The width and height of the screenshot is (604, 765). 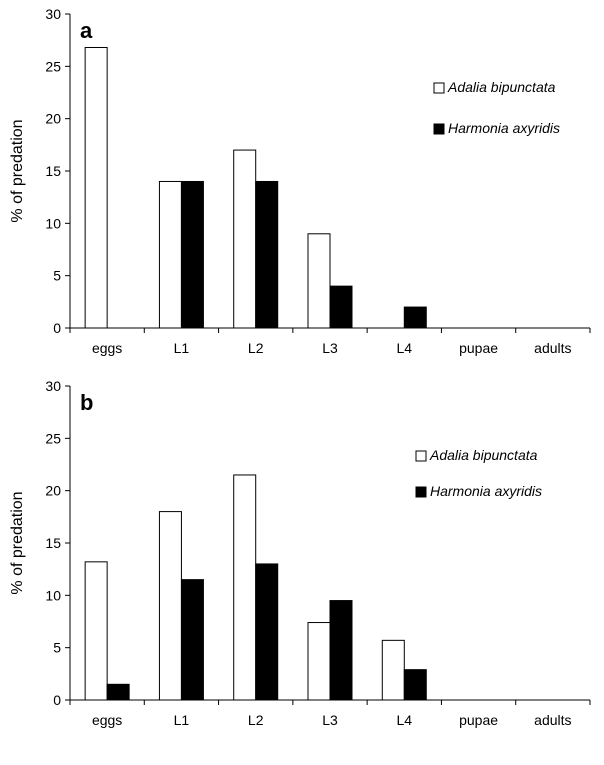 I want to click on panel-letter: b, so click(x=86, y=402).